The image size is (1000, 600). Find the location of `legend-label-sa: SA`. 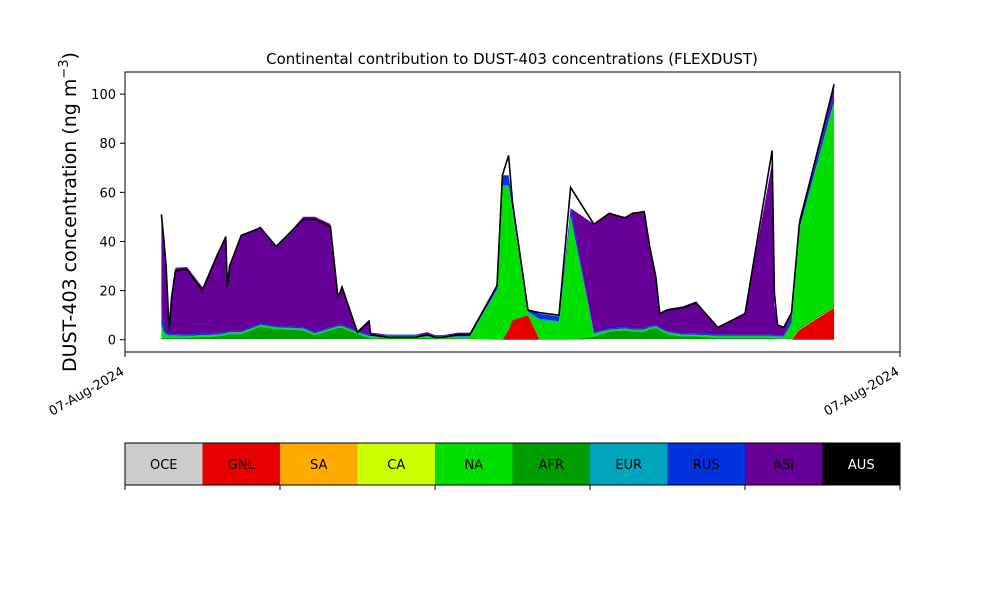

legend-label-sa: SA is located at coordinates (318, 465).